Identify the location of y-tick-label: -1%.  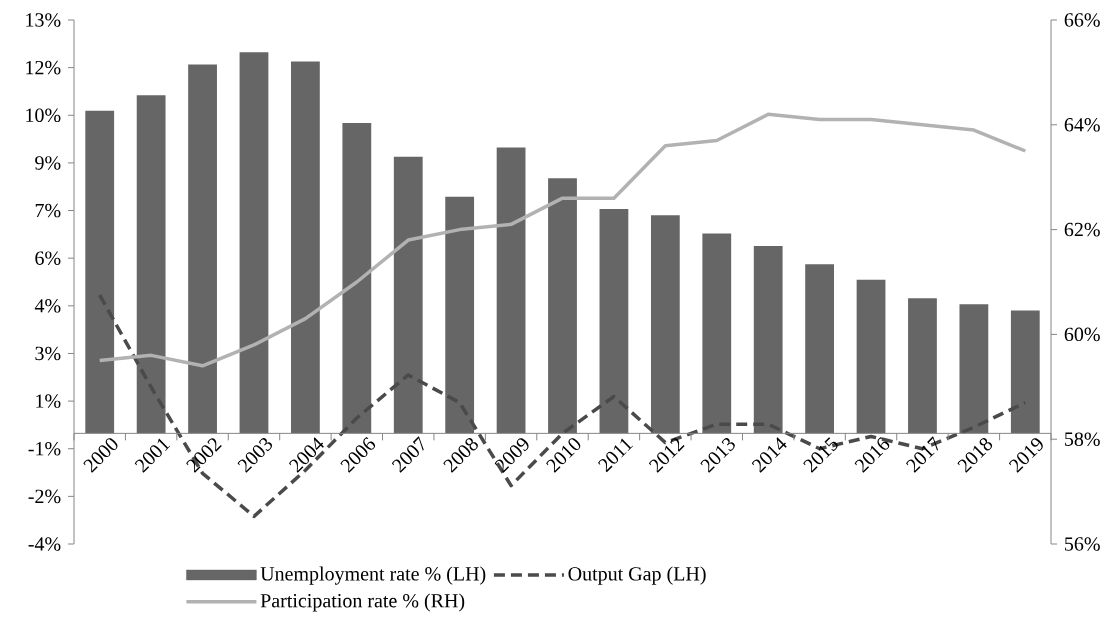
(44, 448).